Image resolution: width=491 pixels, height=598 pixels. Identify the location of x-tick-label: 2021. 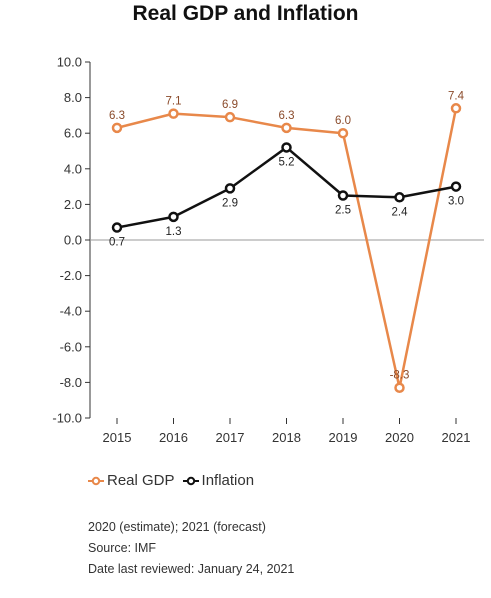
(456, 437).